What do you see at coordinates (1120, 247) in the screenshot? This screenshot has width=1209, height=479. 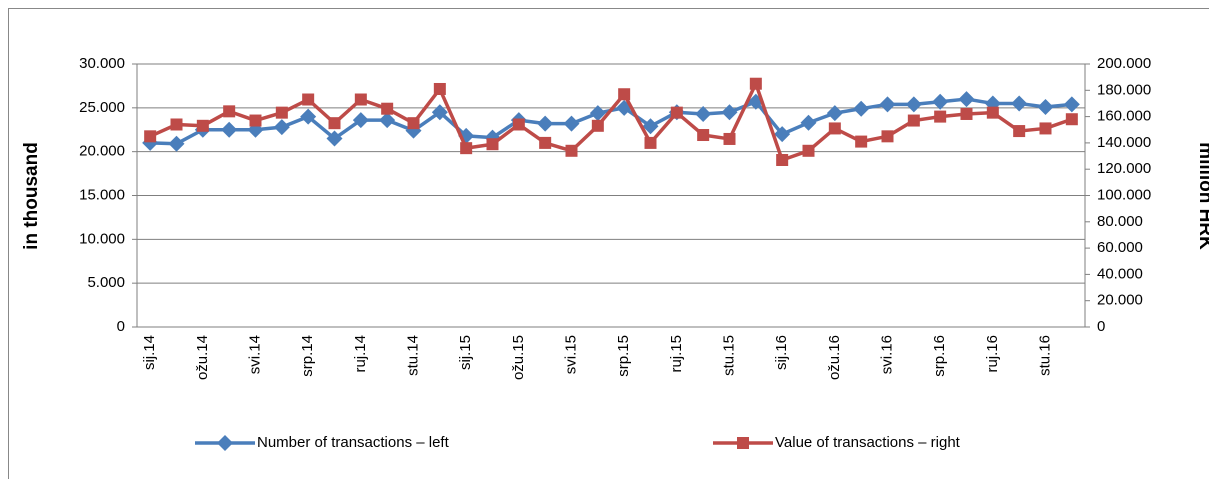 I see `y2-tick-label: 60.000` at bounding box center [1120, 247].